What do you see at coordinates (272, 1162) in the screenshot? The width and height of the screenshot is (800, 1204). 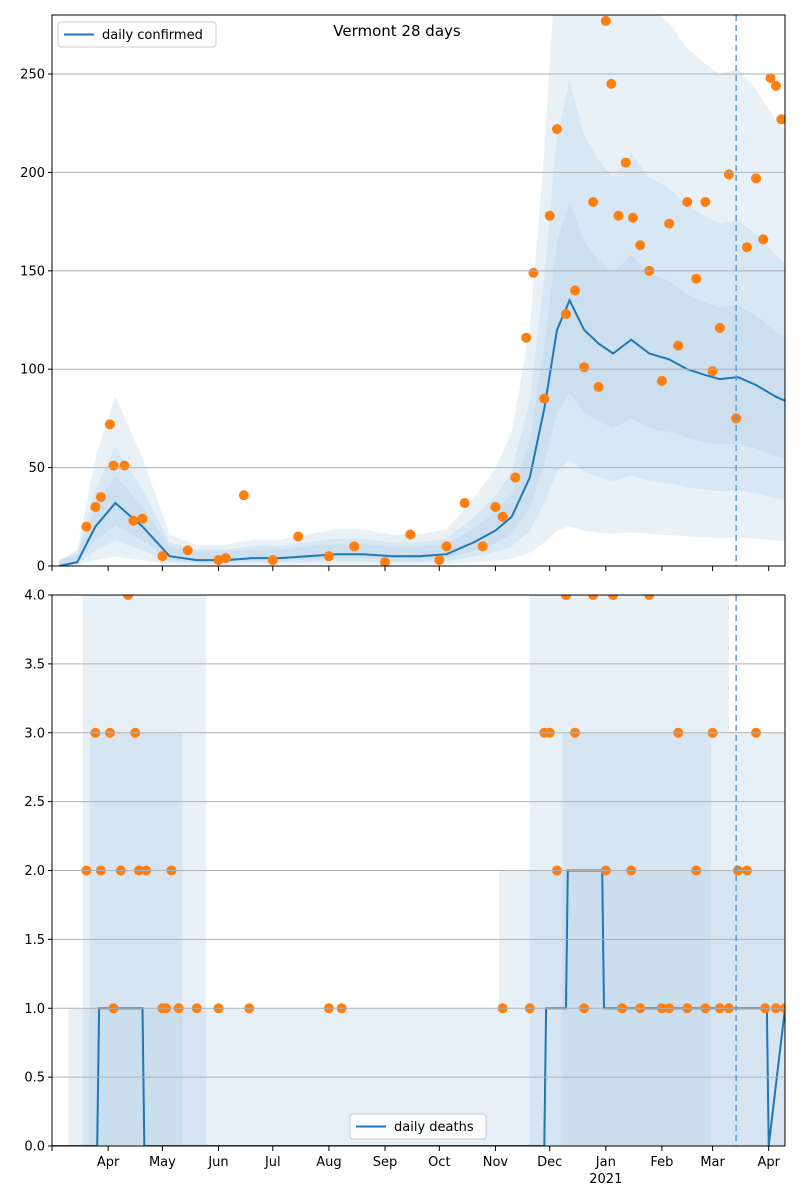 I see `x-tick-label: Jul` at bounding box center [272, 1162].